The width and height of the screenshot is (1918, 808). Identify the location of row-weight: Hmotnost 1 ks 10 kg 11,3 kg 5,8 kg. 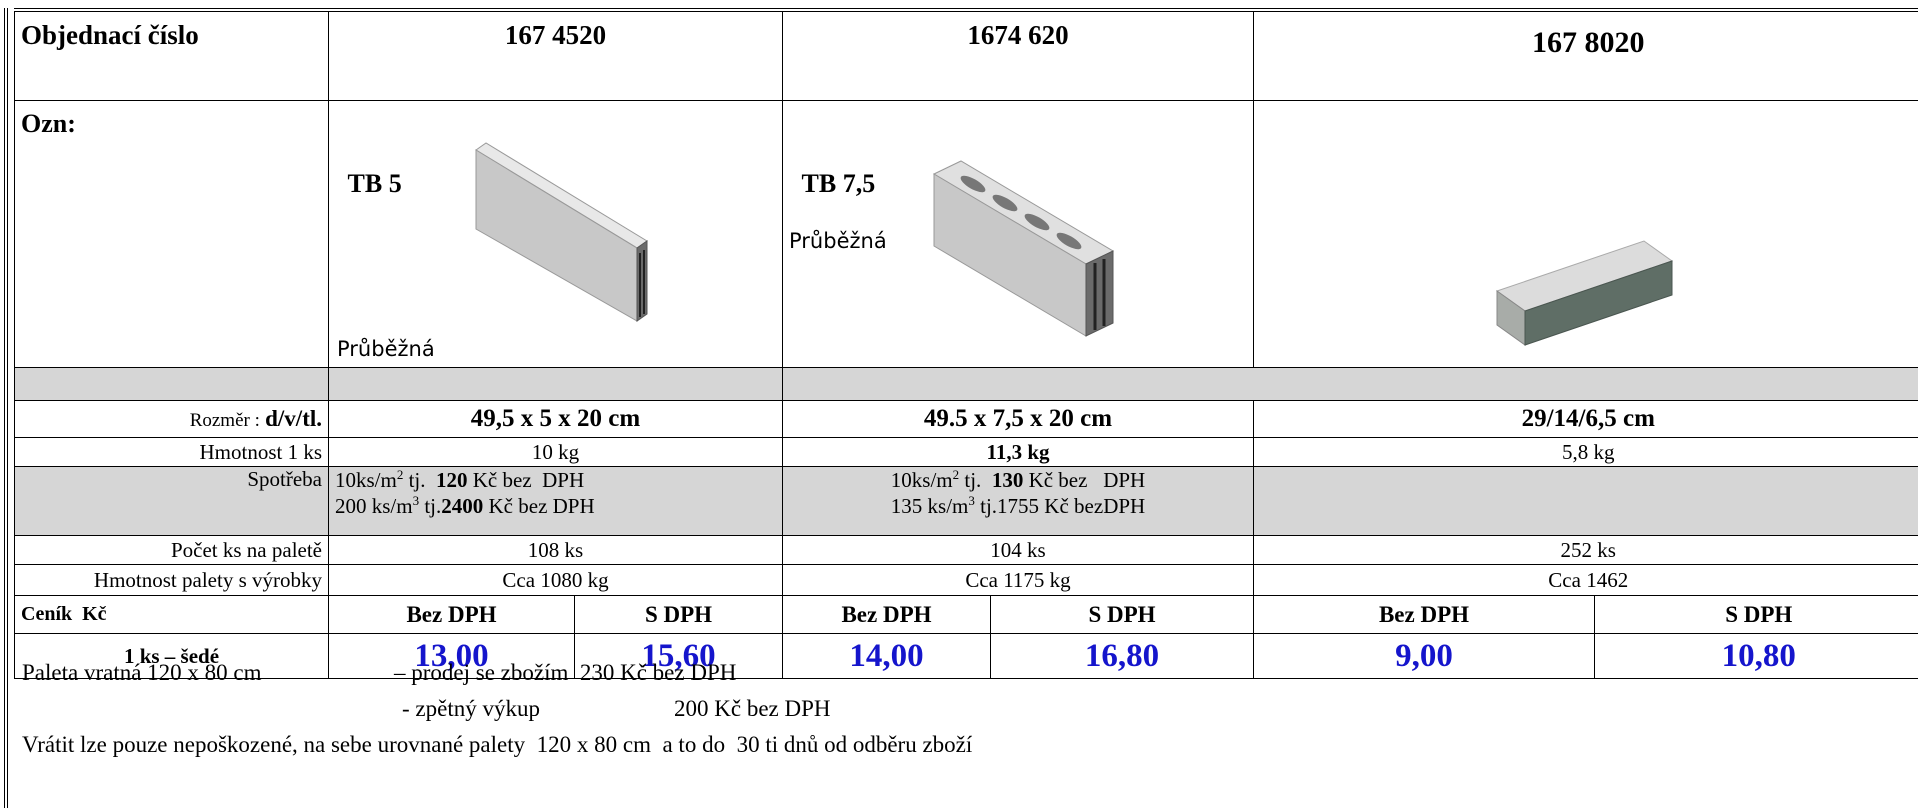
(966, 452).